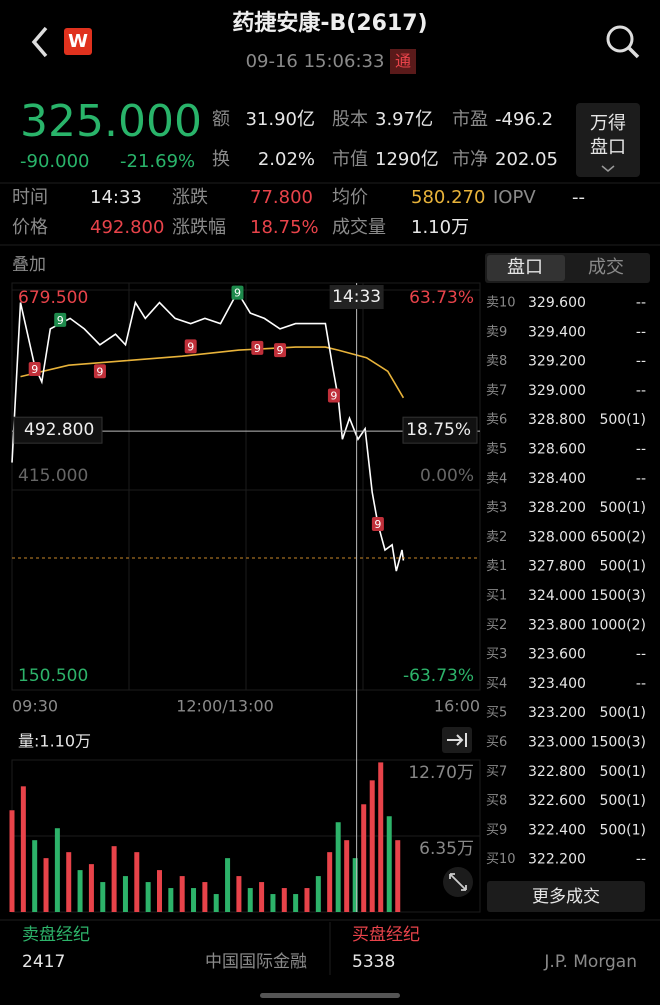 The height and width of the screenshot is (1005, 660). What do you see at coordinates (30, 227) in the screenshot?
I see `info-label: 价格` at bounding box center [30, 227].